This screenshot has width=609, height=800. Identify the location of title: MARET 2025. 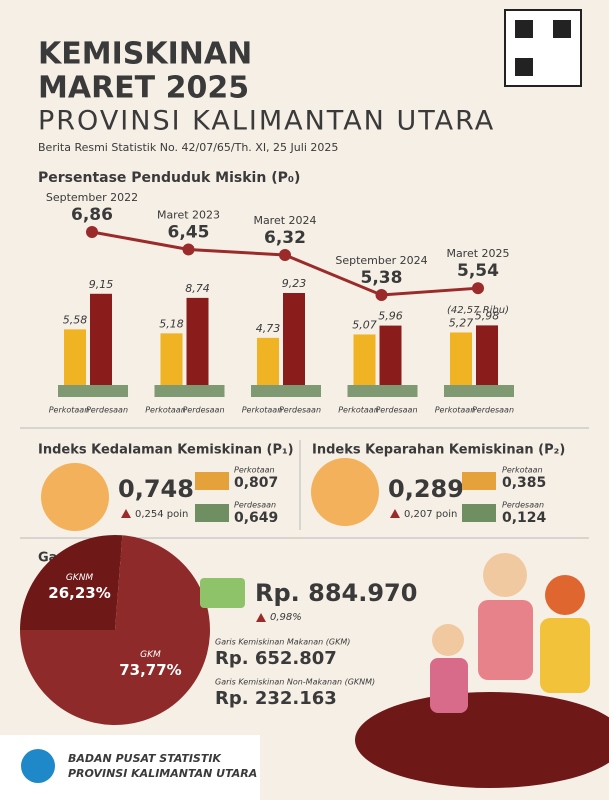
(143, 88).